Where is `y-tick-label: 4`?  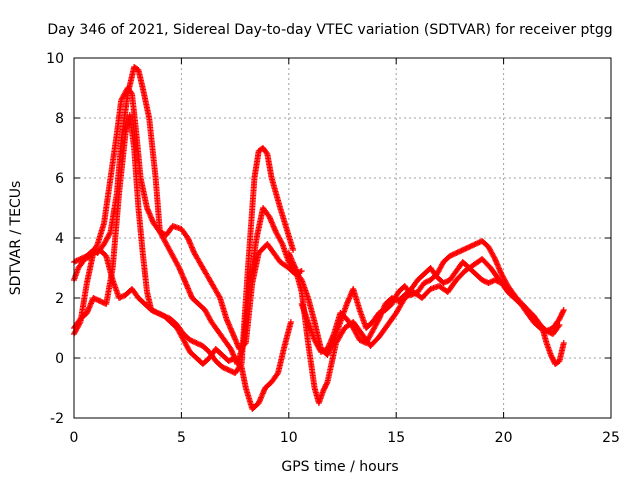 y-tick-label: 4 is located at coordinates (59, 239).